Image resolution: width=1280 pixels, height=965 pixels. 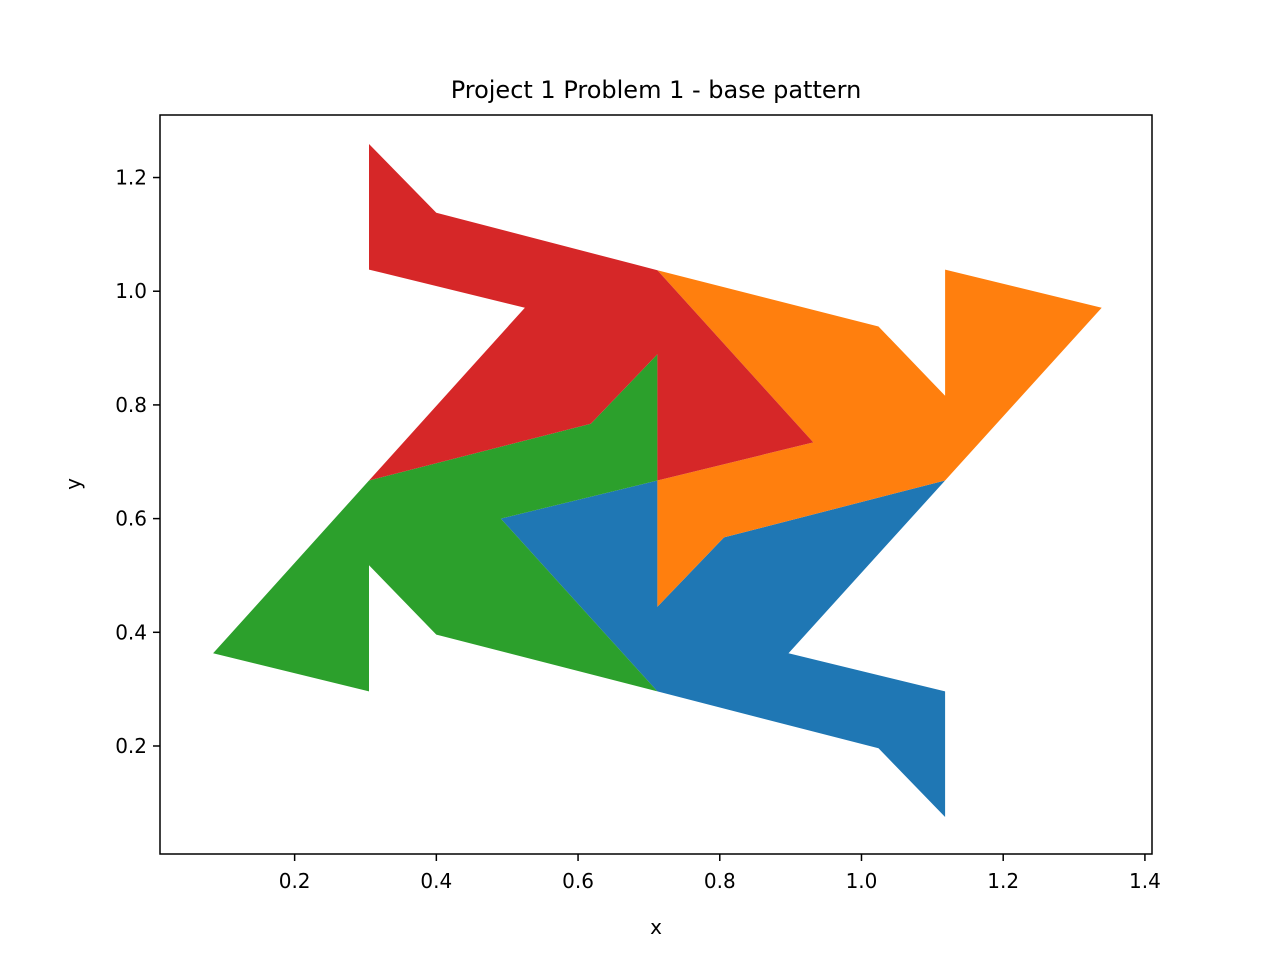 I want to click on x-tick-label: 0.6, so click(x=578, y=881).